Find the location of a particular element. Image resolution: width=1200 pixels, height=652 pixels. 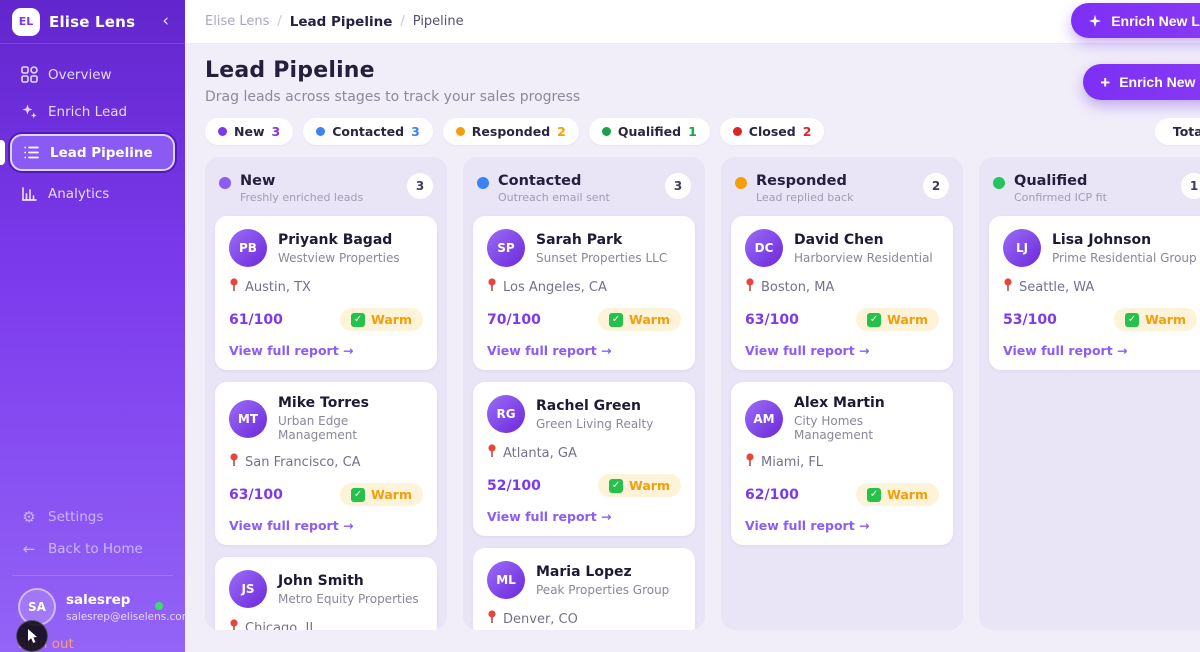

lead-score: 70/100 is located at coordinates (514, 319).